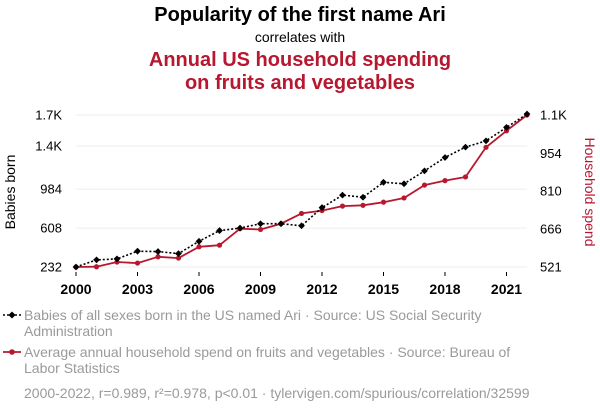  I want to click on x-tick-label: 2003, so click(137, 289).